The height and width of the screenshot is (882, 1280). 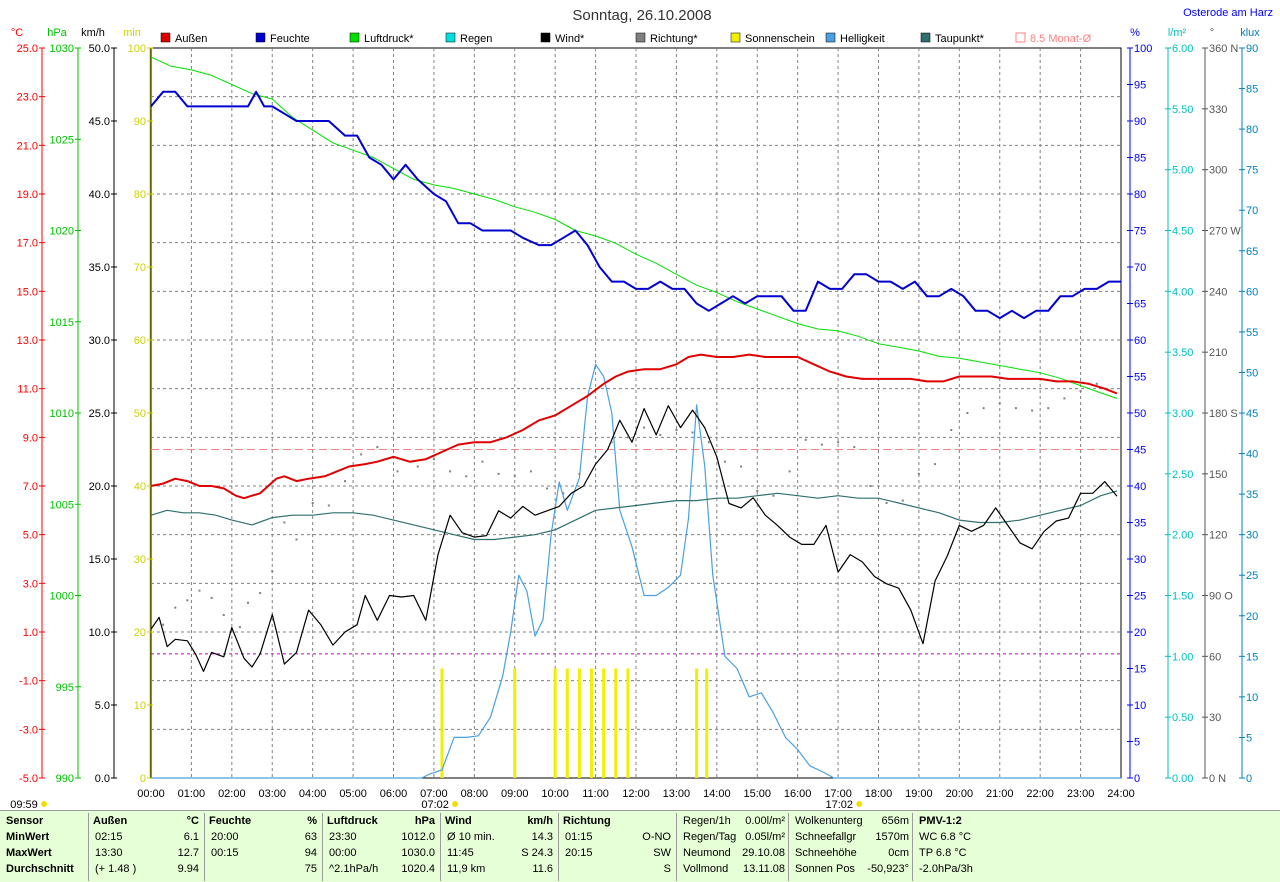 I want to click on axis-label-wind: 30.0, so click(x=99, y=341).